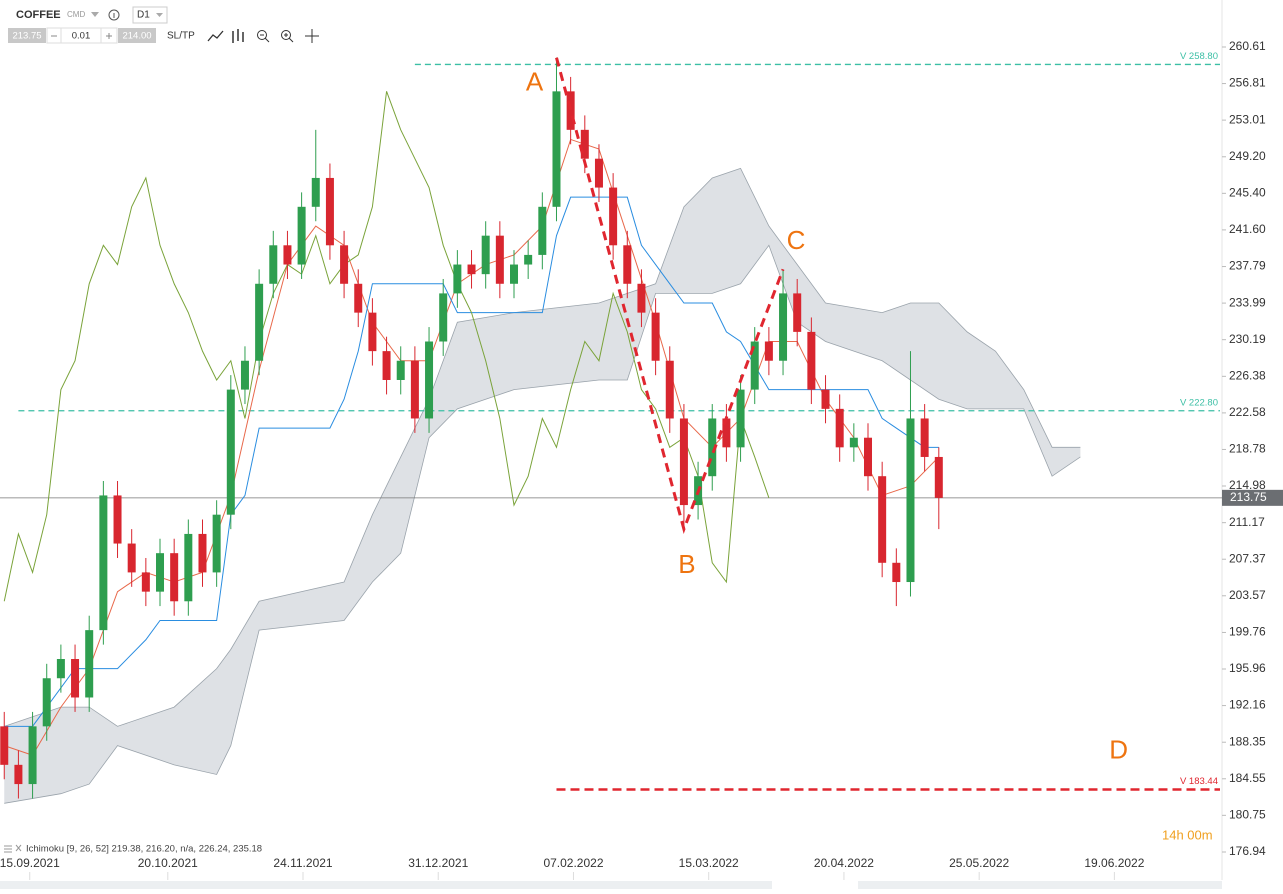  I want to click on y-tick-label: 249.20, so click(1247, 156).